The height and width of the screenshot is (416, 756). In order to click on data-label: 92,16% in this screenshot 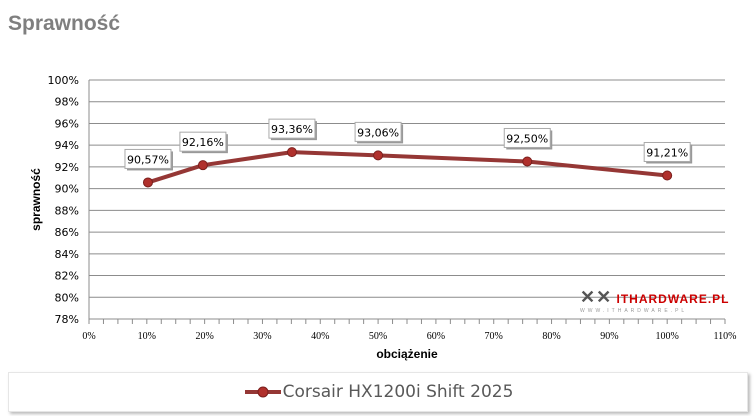, I will do `click(203, 142)`.